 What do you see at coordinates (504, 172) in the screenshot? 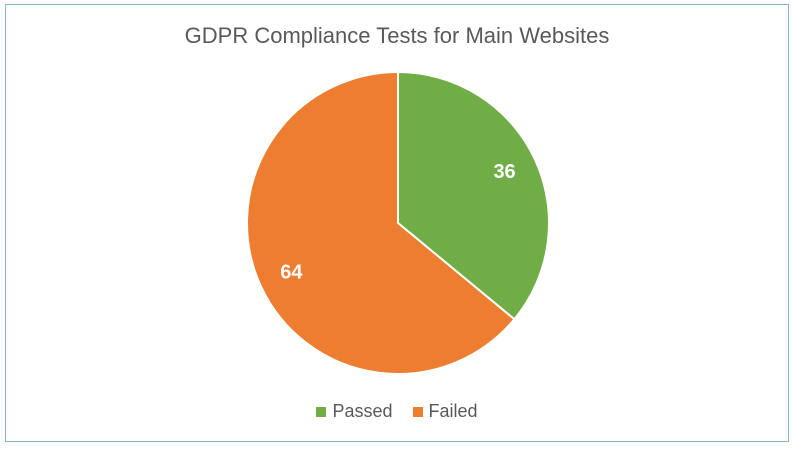
I see `data-label-passed: 36` at bounding box center [504, 172].